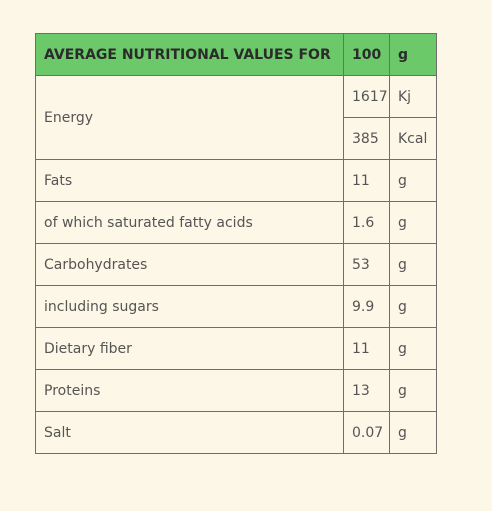  What do you see at coordinates (366, 54) in the screenshot?
I see `header-cell: 100` at bounding box center [366, 54].